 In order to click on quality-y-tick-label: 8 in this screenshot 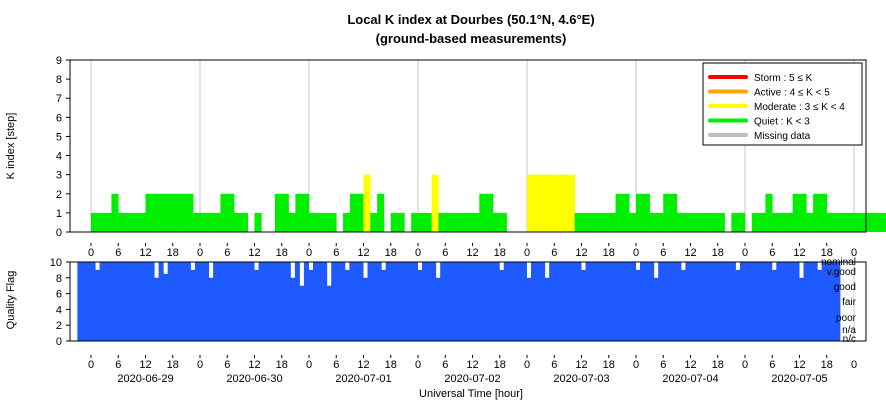, I will do `click(59, 279)`.